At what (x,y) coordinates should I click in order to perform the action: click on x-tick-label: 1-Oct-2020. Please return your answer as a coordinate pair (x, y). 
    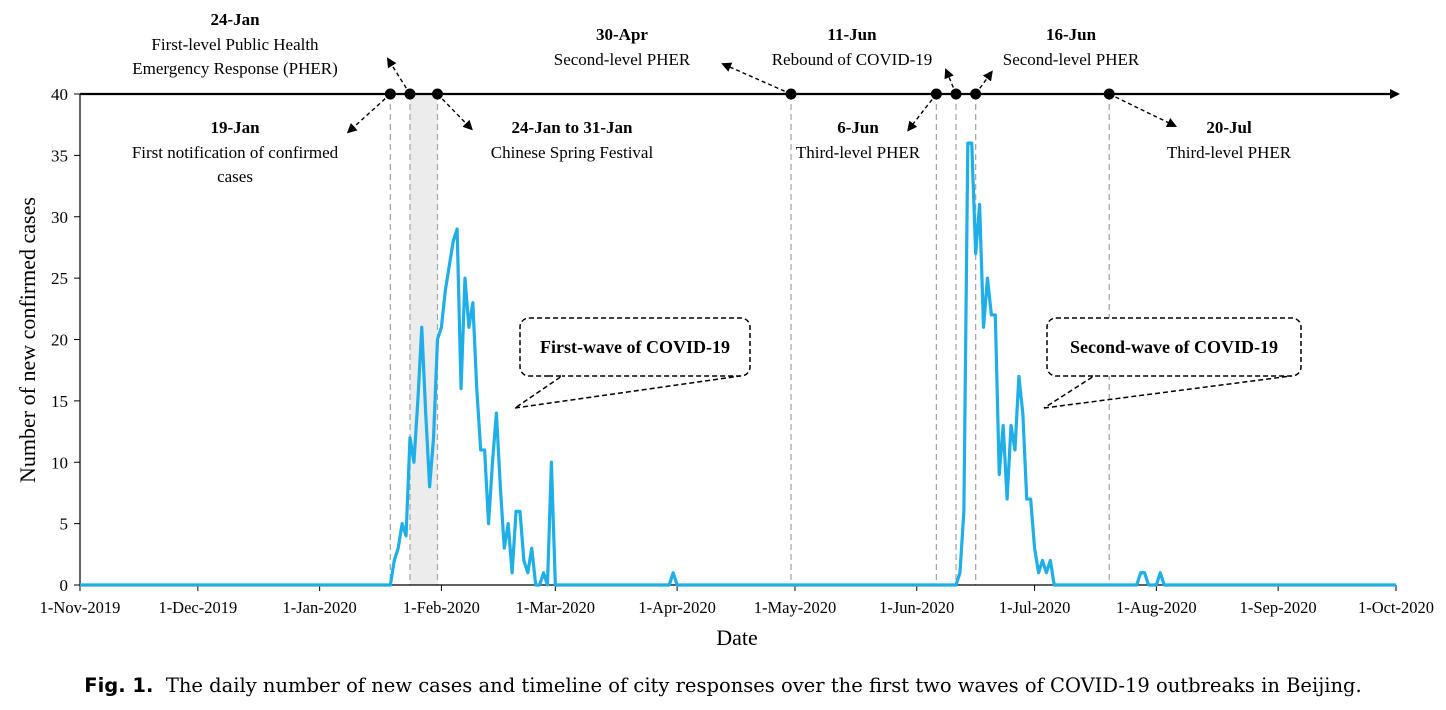
    Looking at the image, I should click on (1396, 607).